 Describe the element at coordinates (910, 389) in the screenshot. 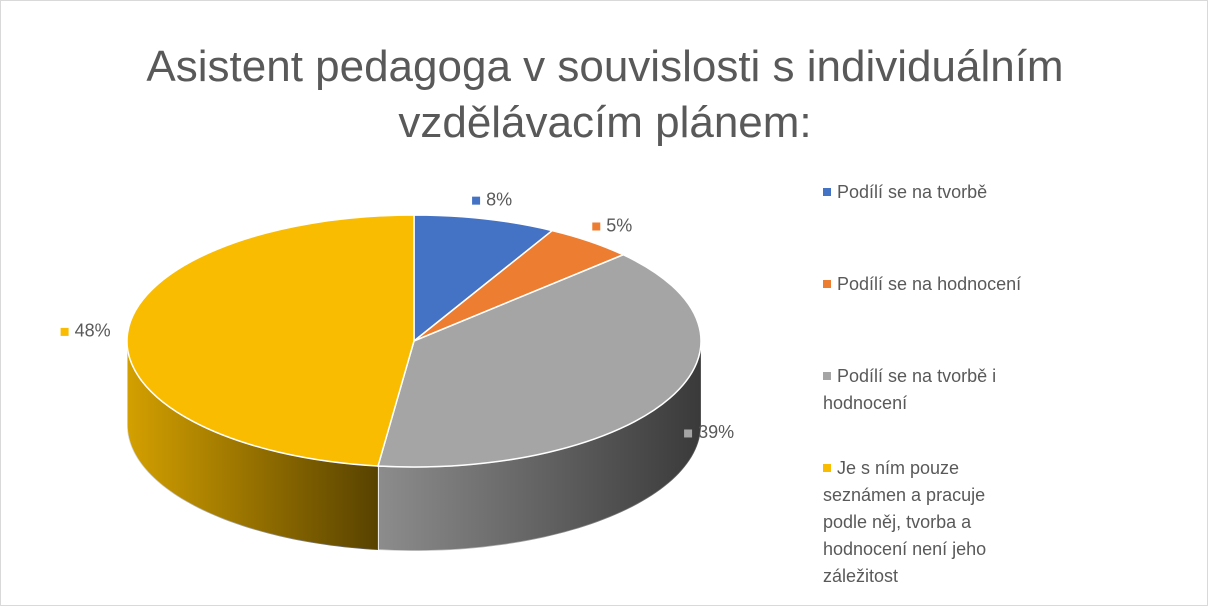

I see `legend-label: Podílí se na tvorbě i hodnocení` at that location.